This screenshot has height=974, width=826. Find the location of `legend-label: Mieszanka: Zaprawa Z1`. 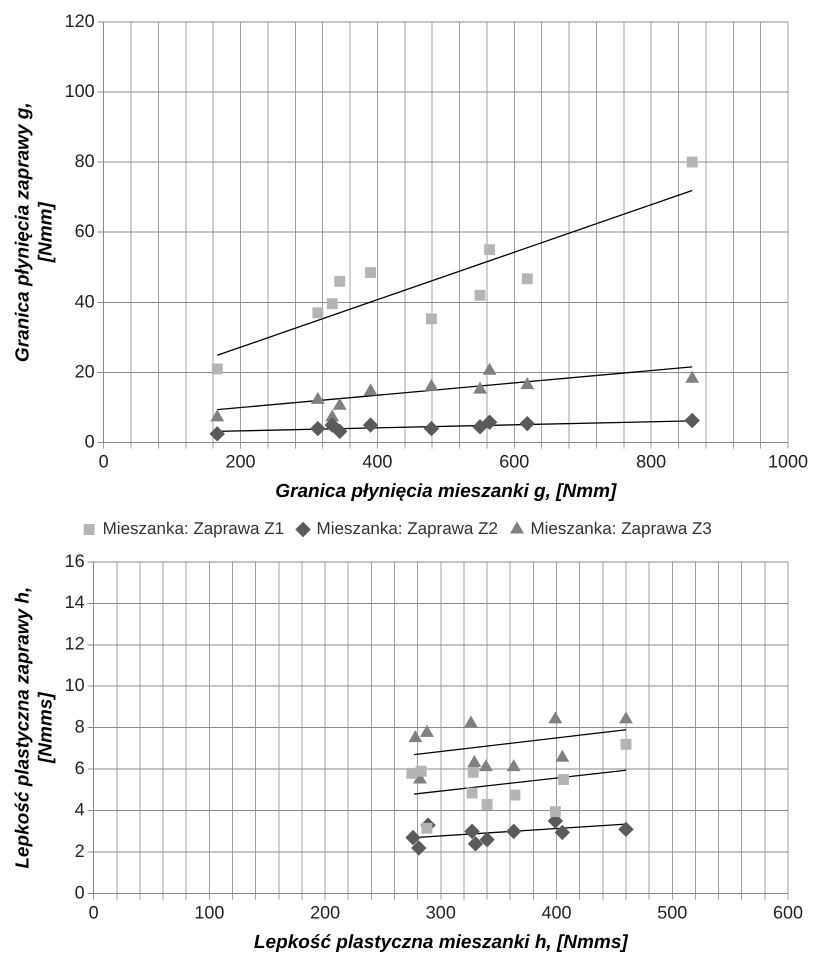

legend-label: Mieszanka: Zaprawa Z1 is located at coordinates (193, 528).